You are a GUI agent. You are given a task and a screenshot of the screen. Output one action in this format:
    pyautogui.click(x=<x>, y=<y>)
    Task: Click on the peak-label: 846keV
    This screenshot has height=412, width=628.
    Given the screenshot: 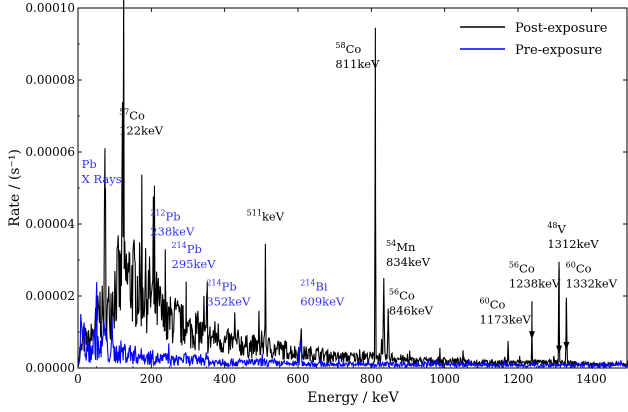 What is the action you would take?
    pyautogui.click(x=411, y=311)
    